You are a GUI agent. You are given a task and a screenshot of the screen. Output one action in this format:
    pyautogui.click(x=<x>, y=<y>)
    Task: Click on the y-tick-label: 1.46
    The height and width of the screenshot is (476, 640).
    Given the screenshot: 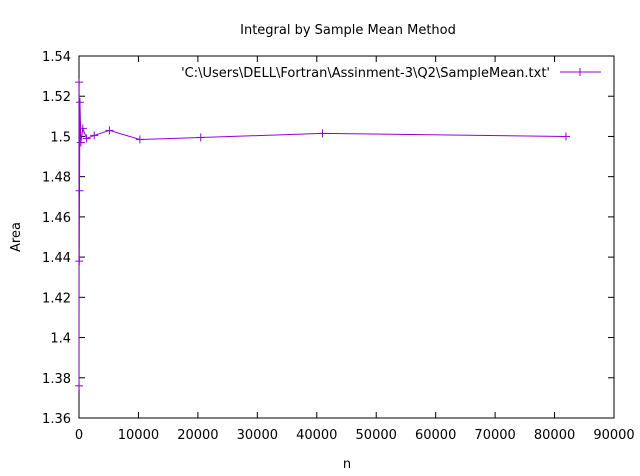 What is the action you would take?
    pyautogui.click(x=56, y=218)
    